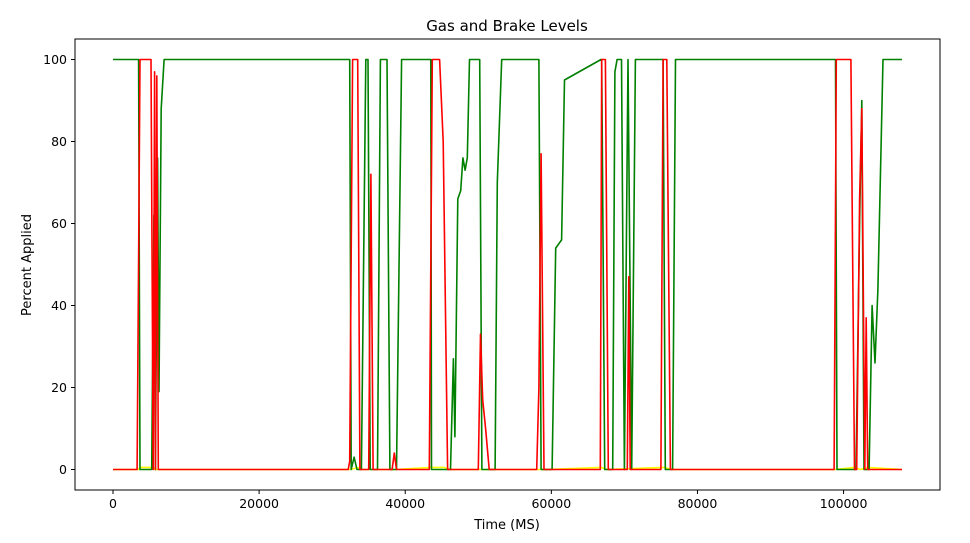 This screenshot has height=543, width=970. What do you see at coordinates (27, 265) in the screenshot?
I see `y-axis-label: Percent Applied` at bounding box center [27, 265].